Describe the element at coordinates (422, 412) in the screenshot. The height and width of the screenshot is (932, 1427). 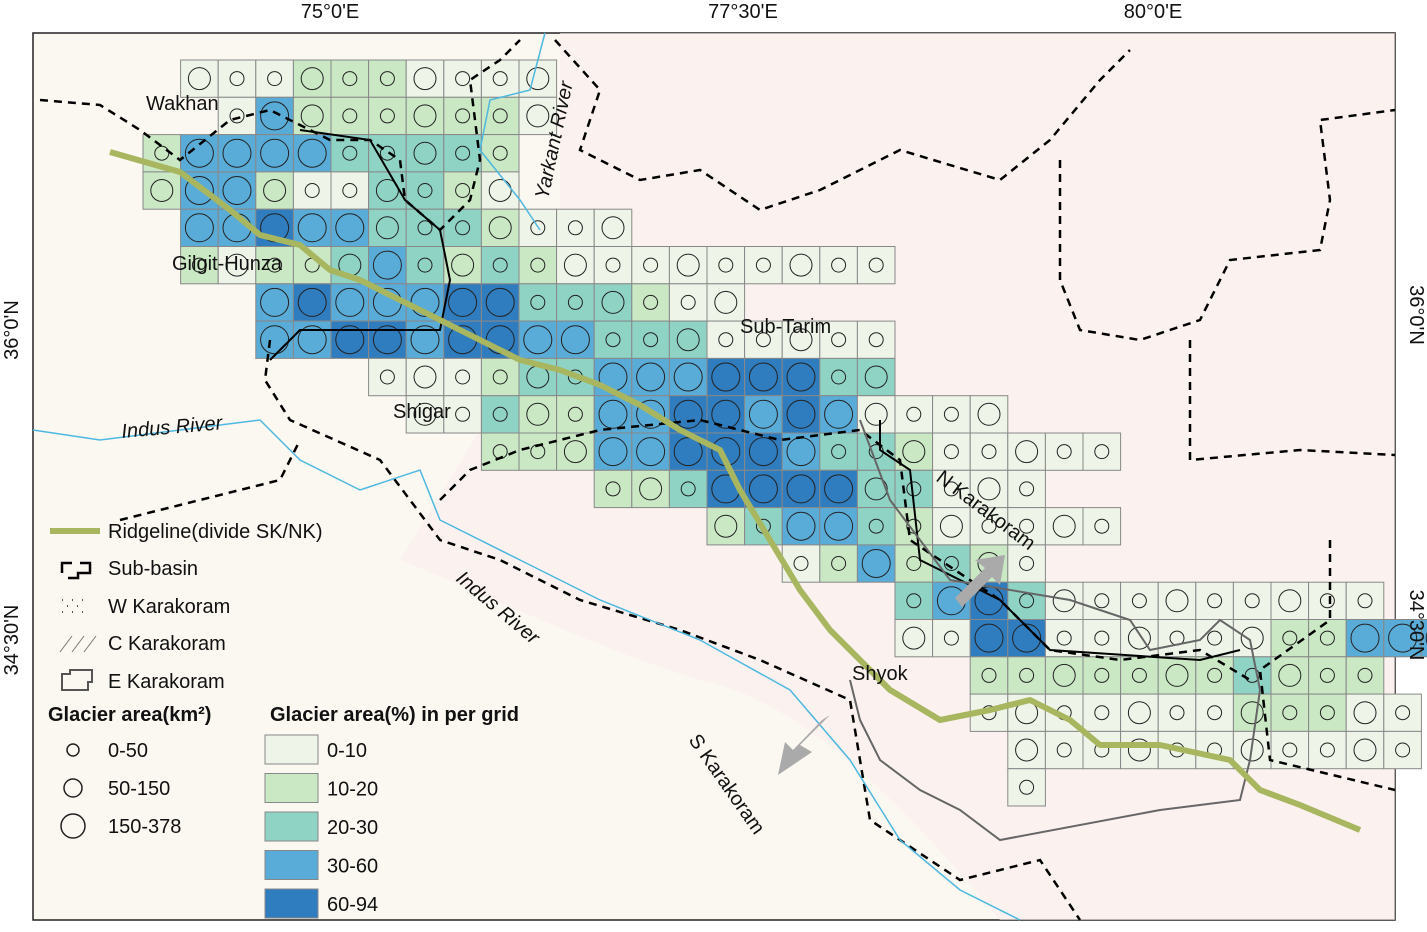
I see `basin-label: Shigar` at that location.